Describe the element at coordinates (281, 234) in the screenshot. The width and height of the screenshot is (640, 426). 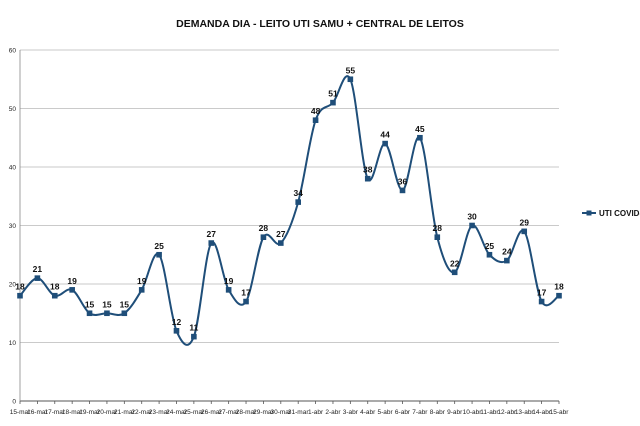
I see `data-label: 27` at that location.